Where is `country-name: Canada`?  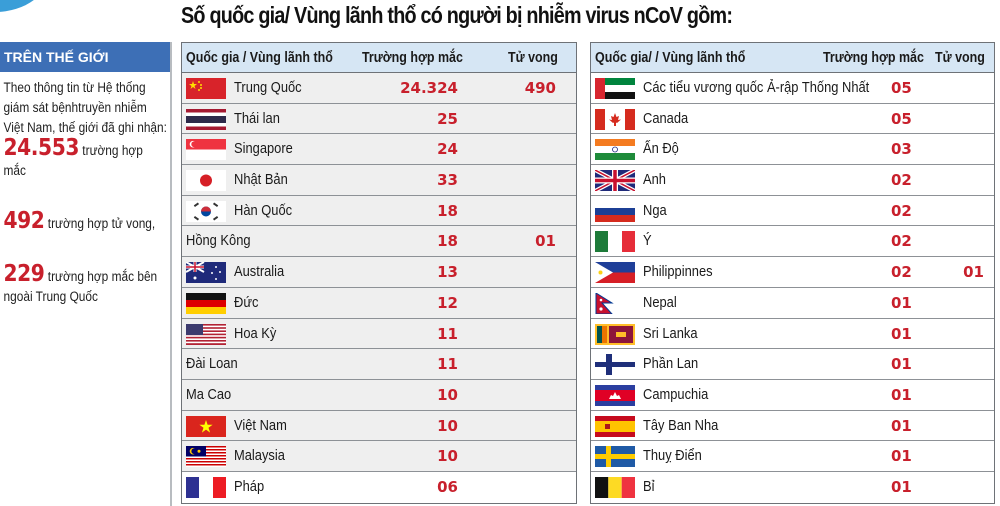
country-name: Canada is located at coordinates (666, 118).